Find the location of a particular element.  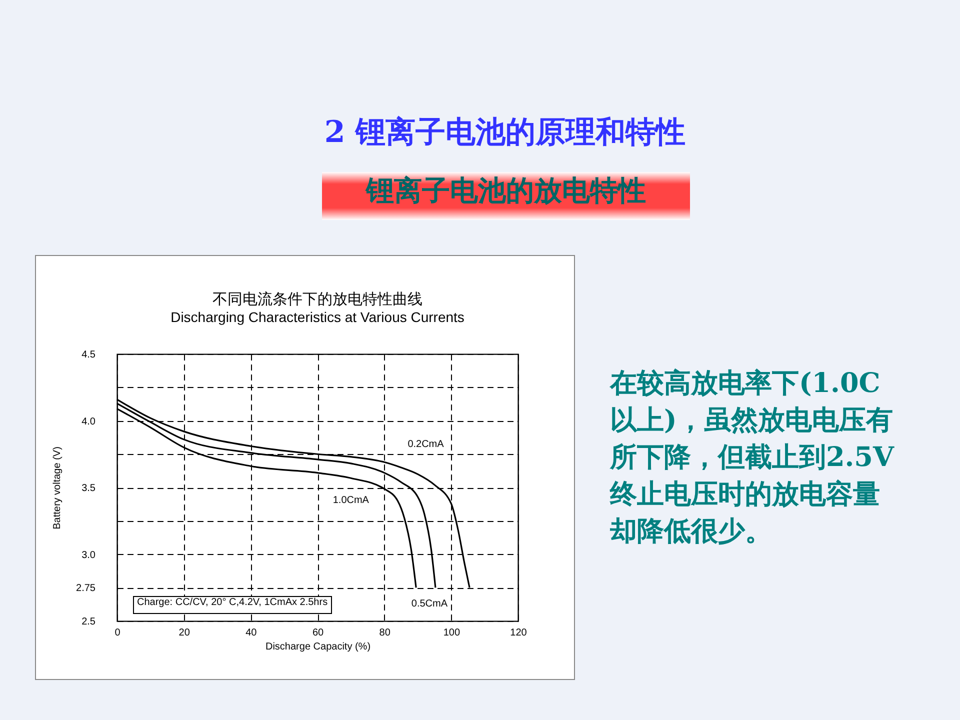

x-tick-label: 100 is located at coordinates (451, 633).